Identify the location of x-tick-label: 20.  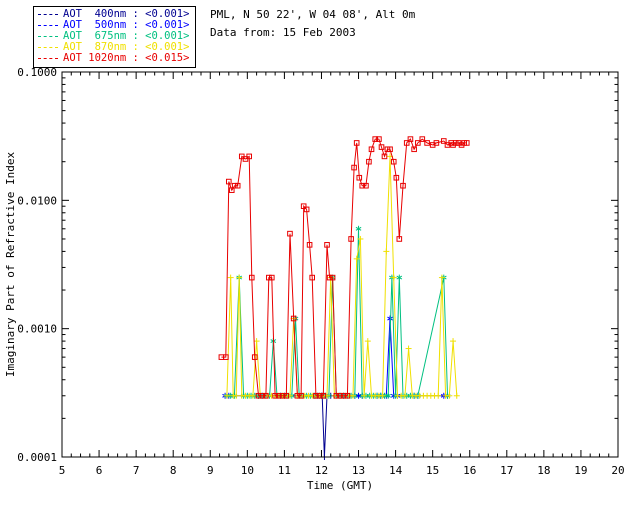
(617, 470).